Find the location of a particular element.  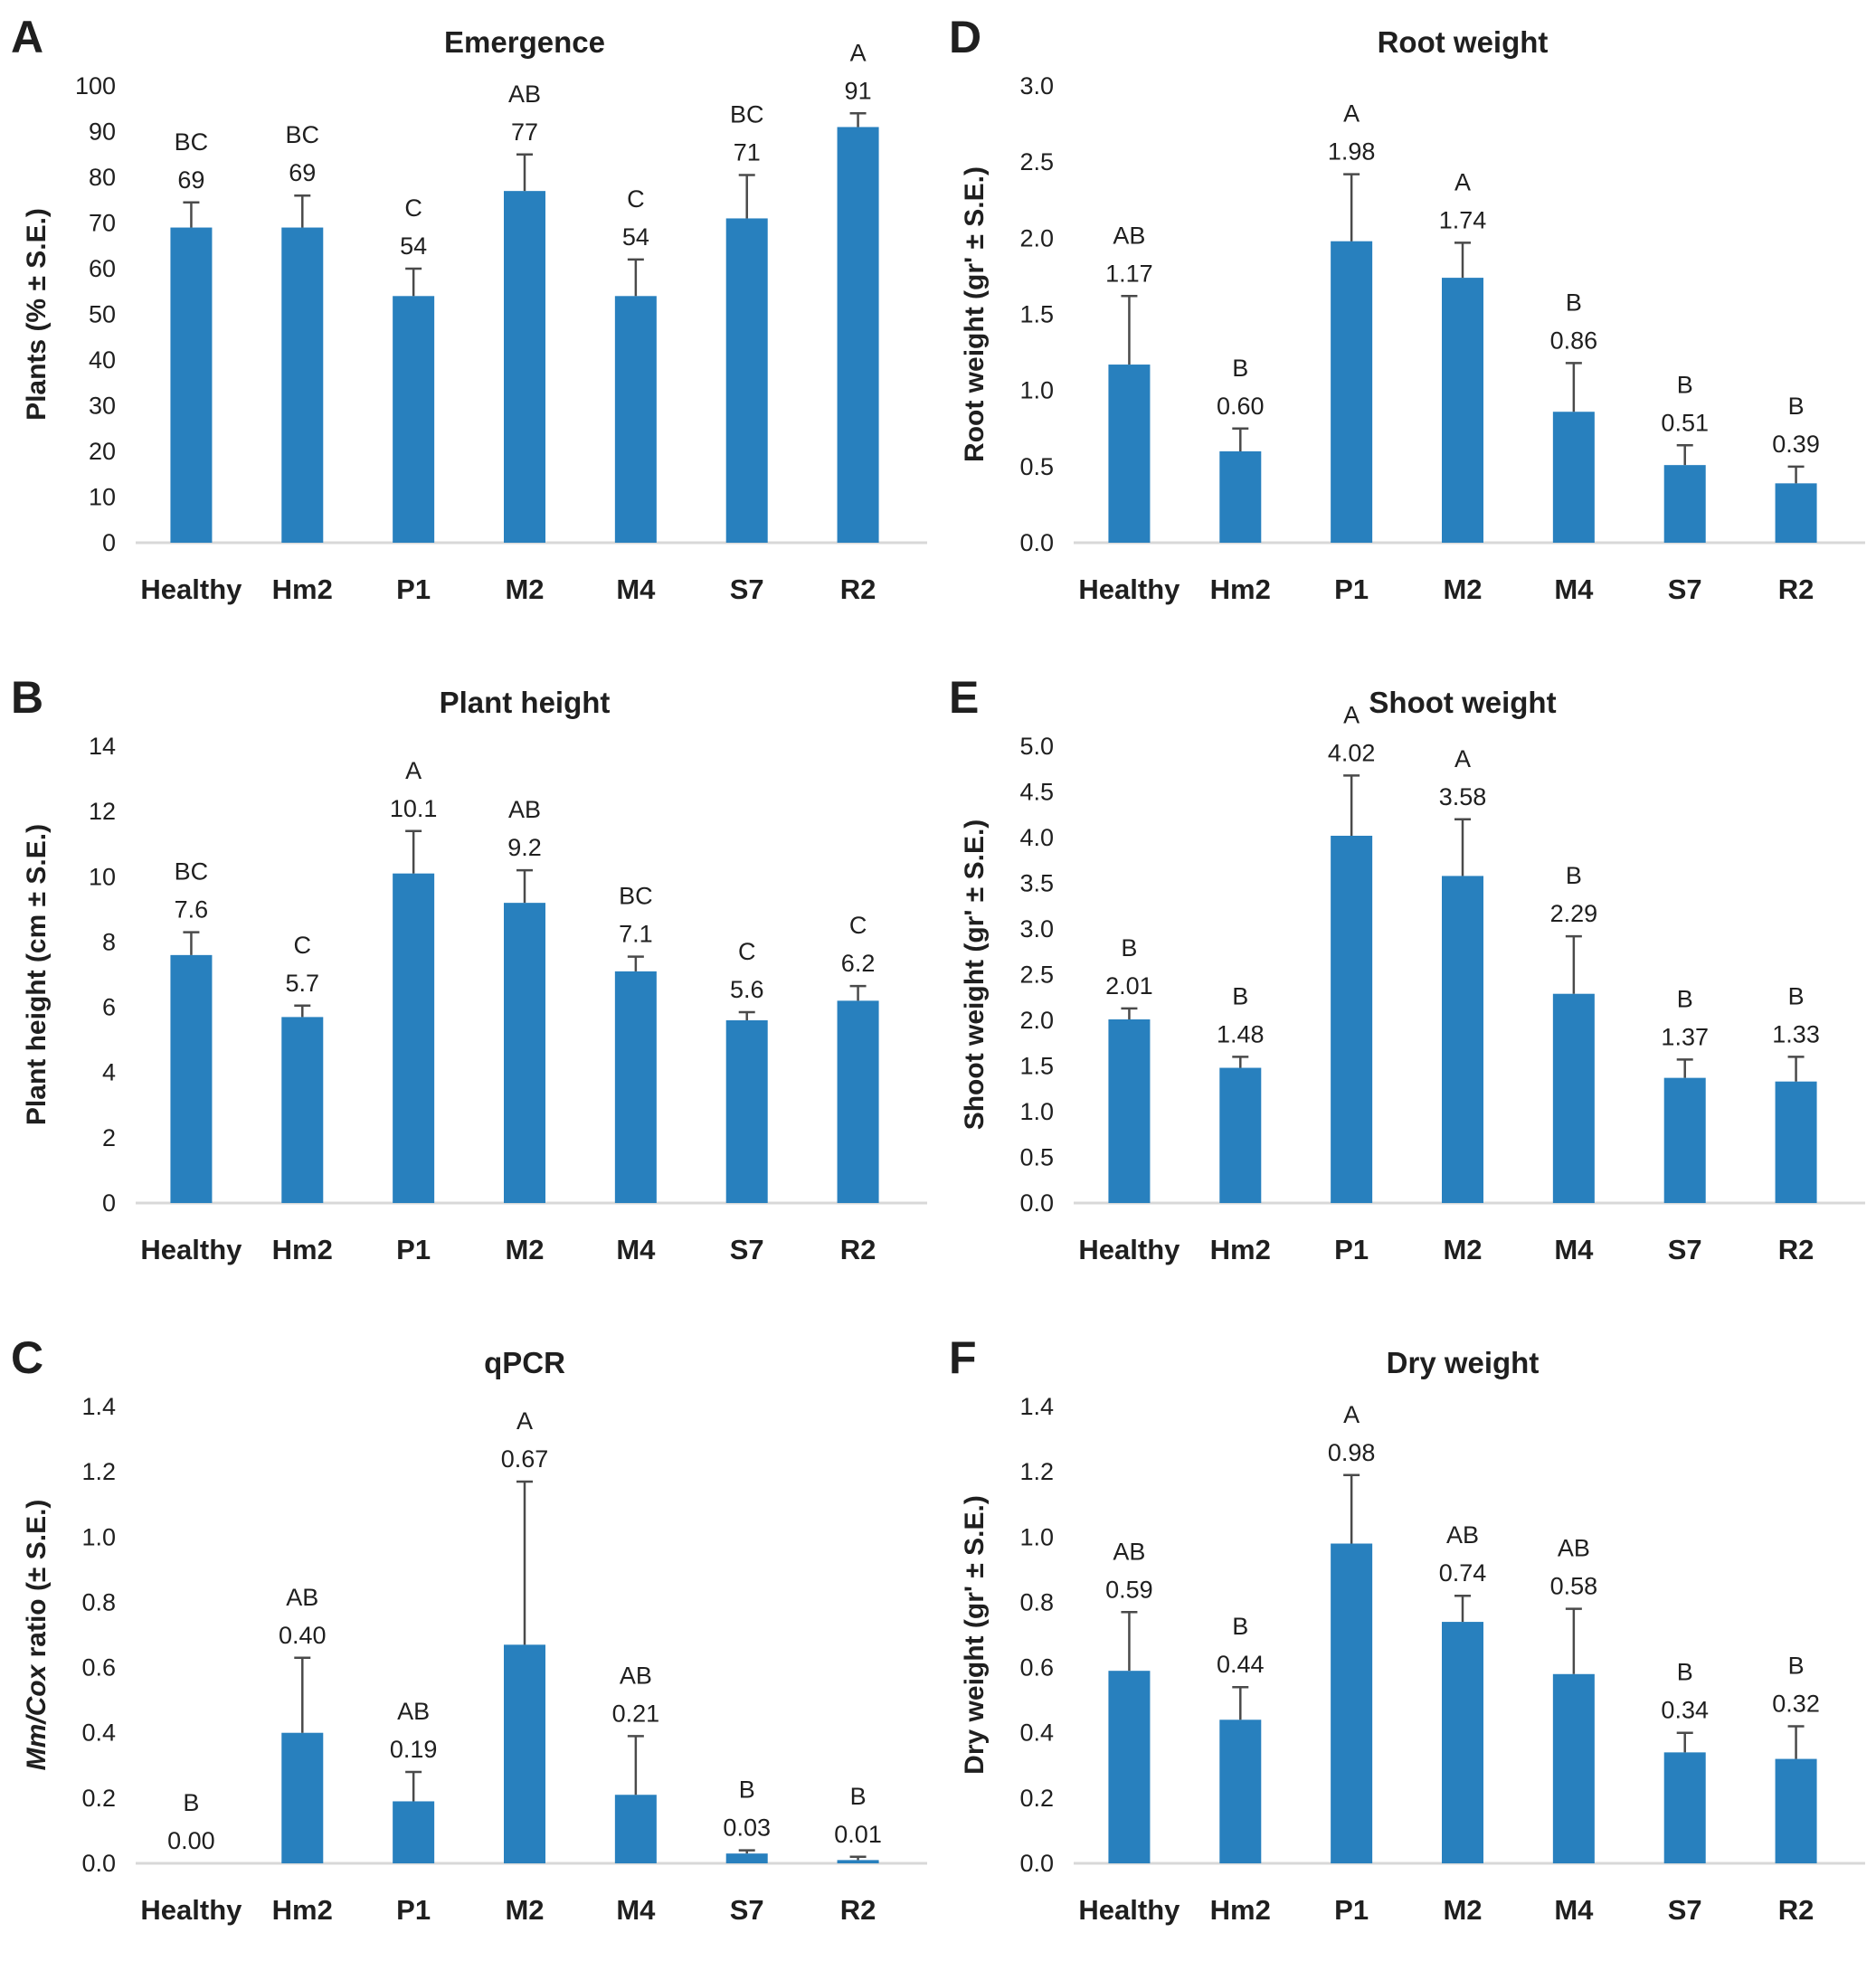

value-label: 0.44 is located at coordinates (1241, 1665).